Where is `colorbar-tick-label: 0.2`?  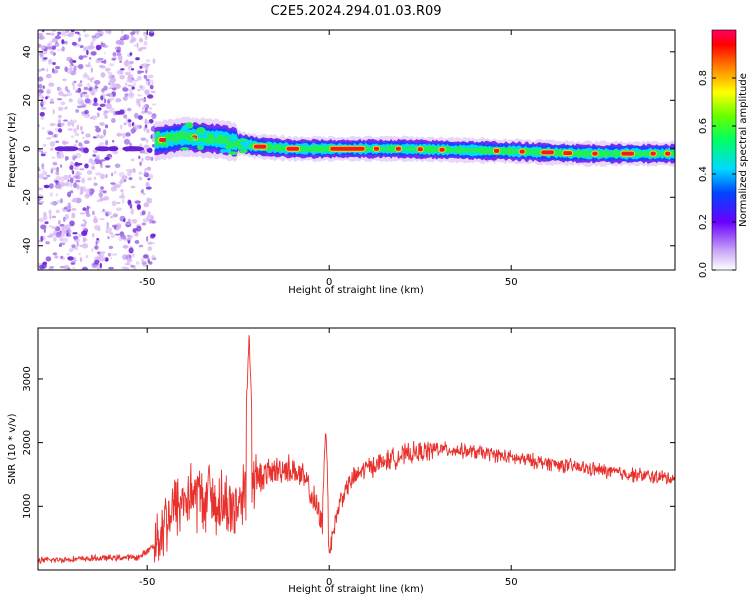 colorbar-tick-label: 0.2 is located at coordinates (703, 222).